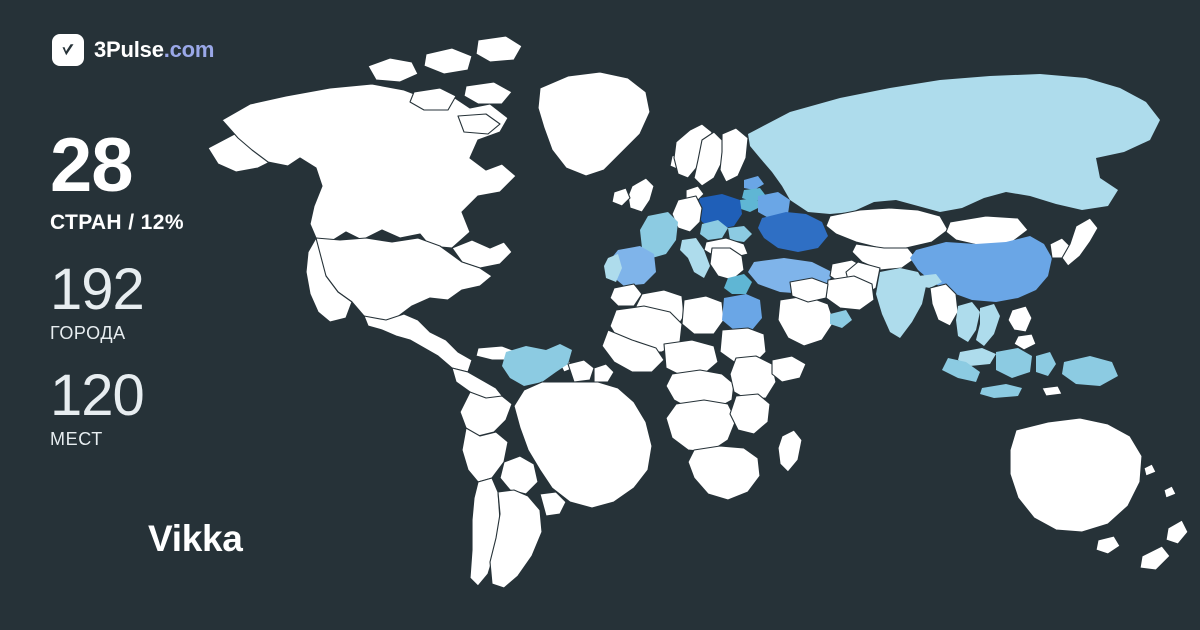 This screenshot has width=1200, height=630. What do you see at coordinates (195, 538) in the screenshot?
I see `username: Vikka` at bounding box center [195, 538].